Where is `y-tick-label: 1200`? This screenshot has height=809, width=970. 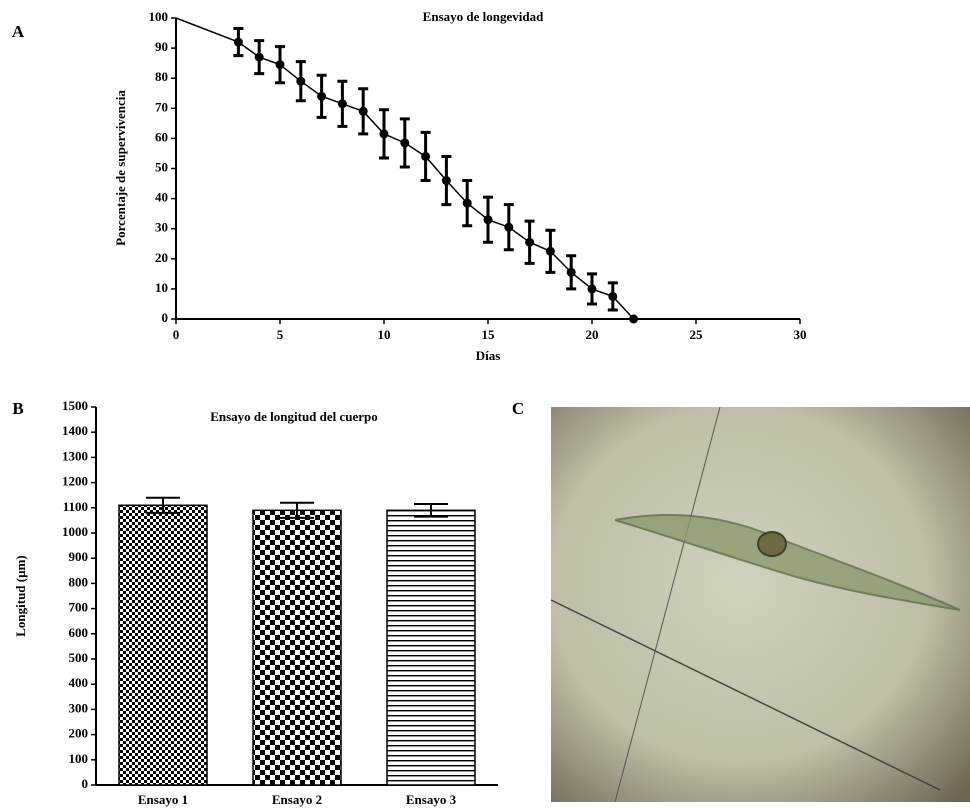 y-tick-label: 1200 is located at coordinates (75, 481).